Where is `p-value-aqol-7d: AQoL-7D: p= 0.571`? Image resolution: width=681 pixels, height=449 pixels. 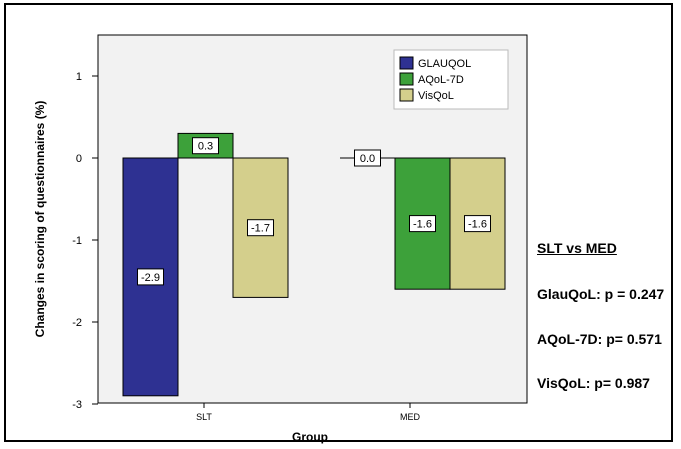 p-value-aqol-7d: AQoL-7D: p= 0.571 is located at coordinates (599, 339).